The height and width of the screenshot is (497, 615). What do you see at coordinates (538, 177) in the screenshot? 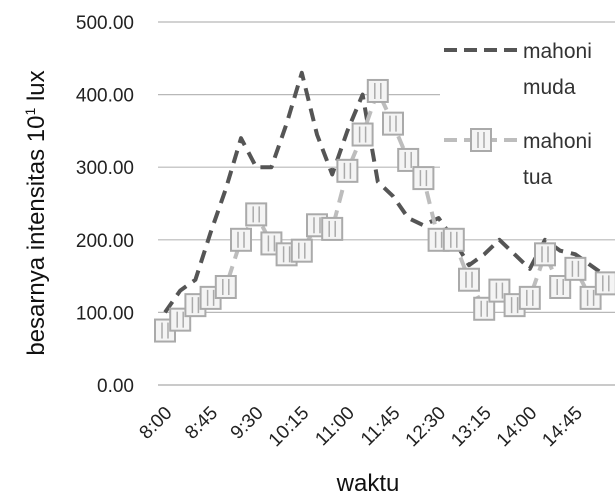
I see `legend-label: tua` at bounding box center [538, 177].